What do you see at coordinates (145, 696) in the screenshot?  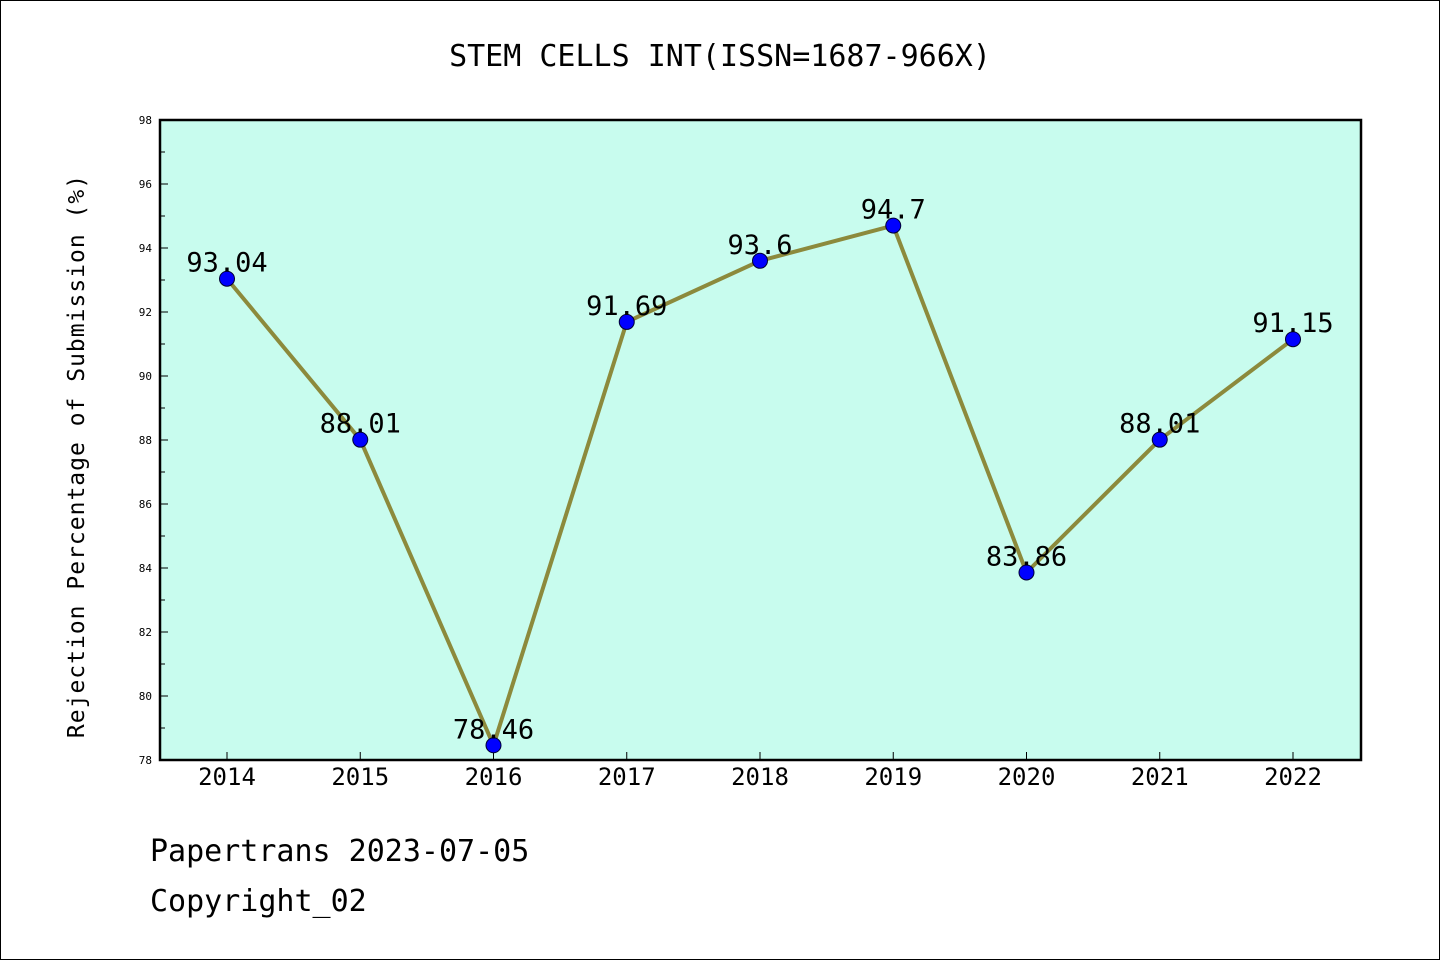 I see `y-tick-label: 80` at bounding box center [145, 696].